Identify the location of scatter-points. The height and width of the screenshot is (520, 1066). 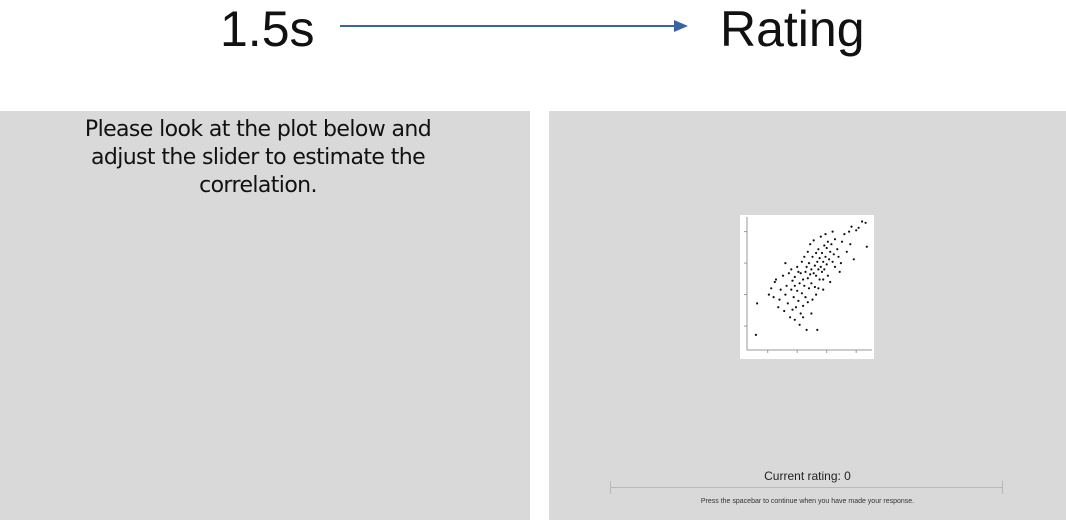
(811, 278).